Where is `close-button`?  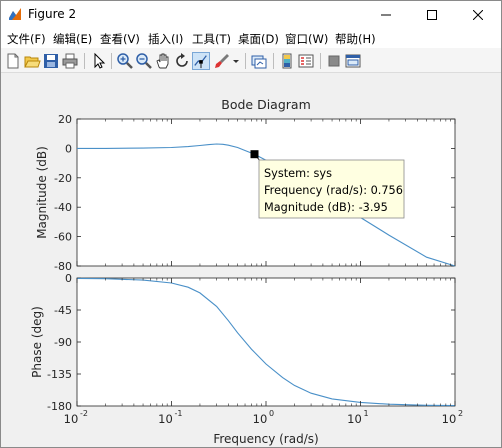 close-button is located at coordinates (478, 14).